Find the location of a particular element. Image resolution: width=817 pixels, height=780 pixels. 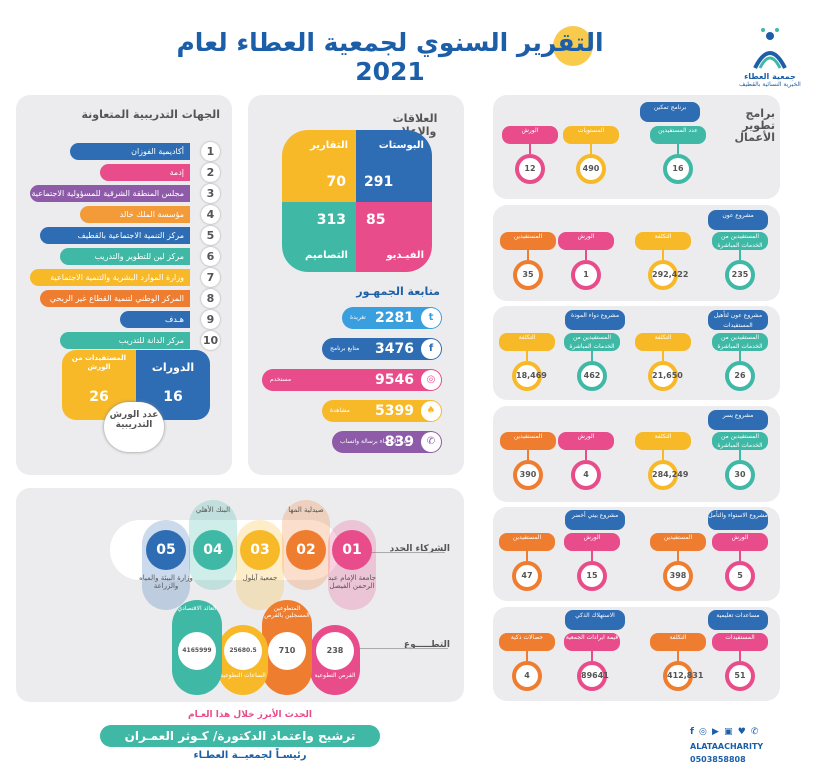

partner-number: 02 is located at coordinates (306, 550).